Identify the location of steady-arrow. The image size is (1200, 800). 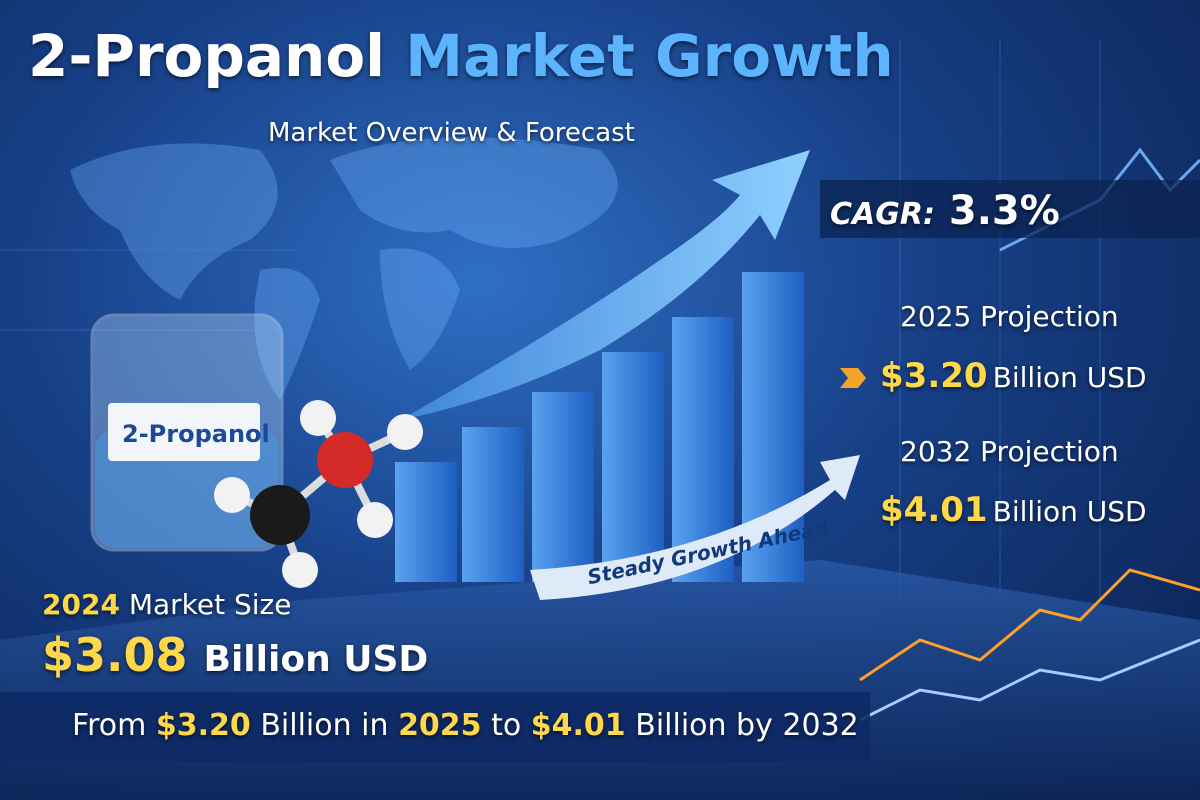
(695, 527).